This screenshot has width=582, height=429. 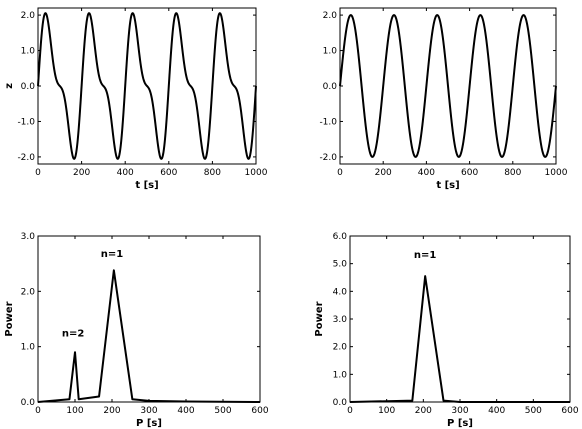 I want to click on peak-annotation: n=2, so click(x=73, y=334).